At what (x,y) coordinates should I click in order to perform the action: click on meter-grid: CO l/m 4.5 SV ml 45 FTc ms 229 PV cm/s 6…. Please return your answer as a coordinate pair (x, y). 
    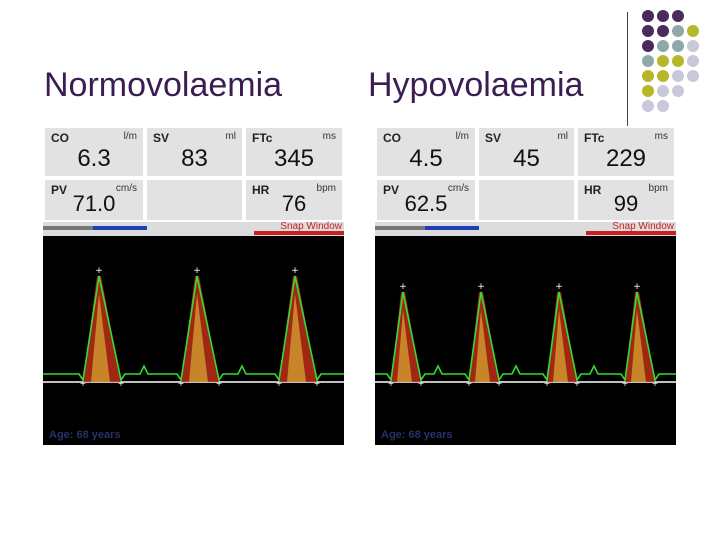
    Looking at the image, I should click on (525, 174).